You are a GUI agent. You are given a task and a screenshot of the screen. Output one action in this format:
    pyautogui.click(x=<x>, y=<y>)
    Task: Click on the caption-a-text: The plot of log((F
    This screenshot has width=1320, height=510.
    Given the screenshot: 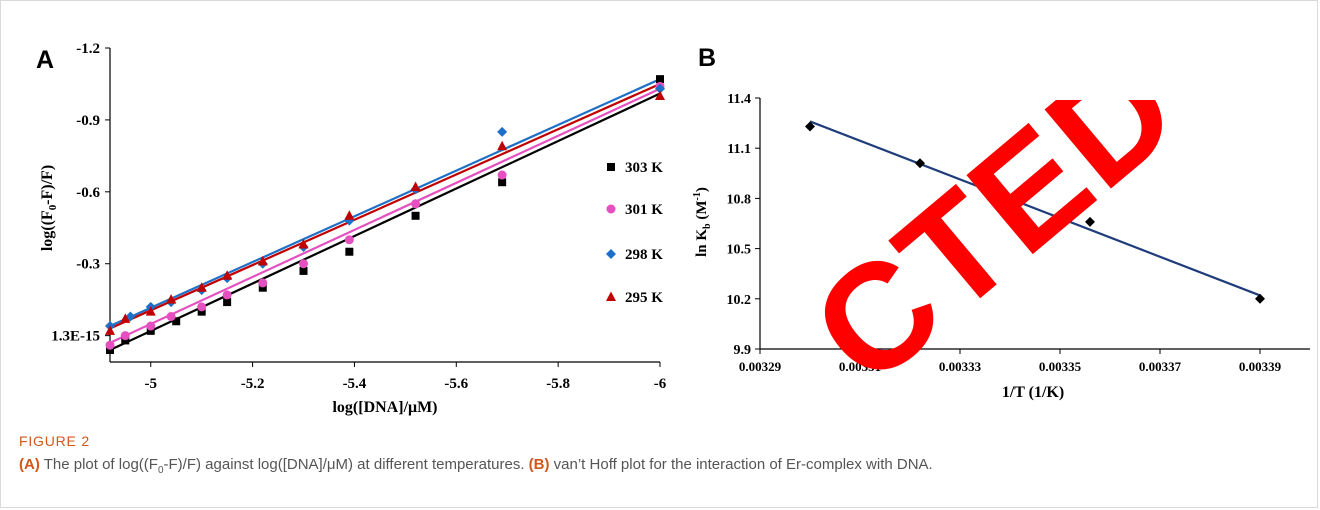 What is the action you would take?
    pyautogui.click(x=99, y=464)
    